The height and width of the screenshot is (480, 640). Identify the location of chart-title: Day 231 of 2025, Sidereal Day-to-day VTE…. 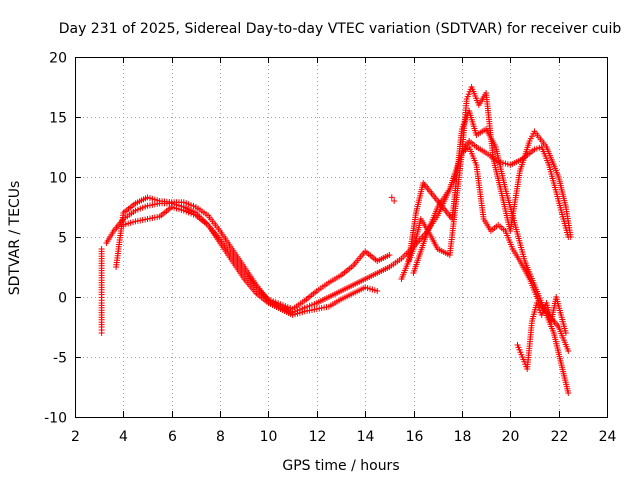
(340, 29).